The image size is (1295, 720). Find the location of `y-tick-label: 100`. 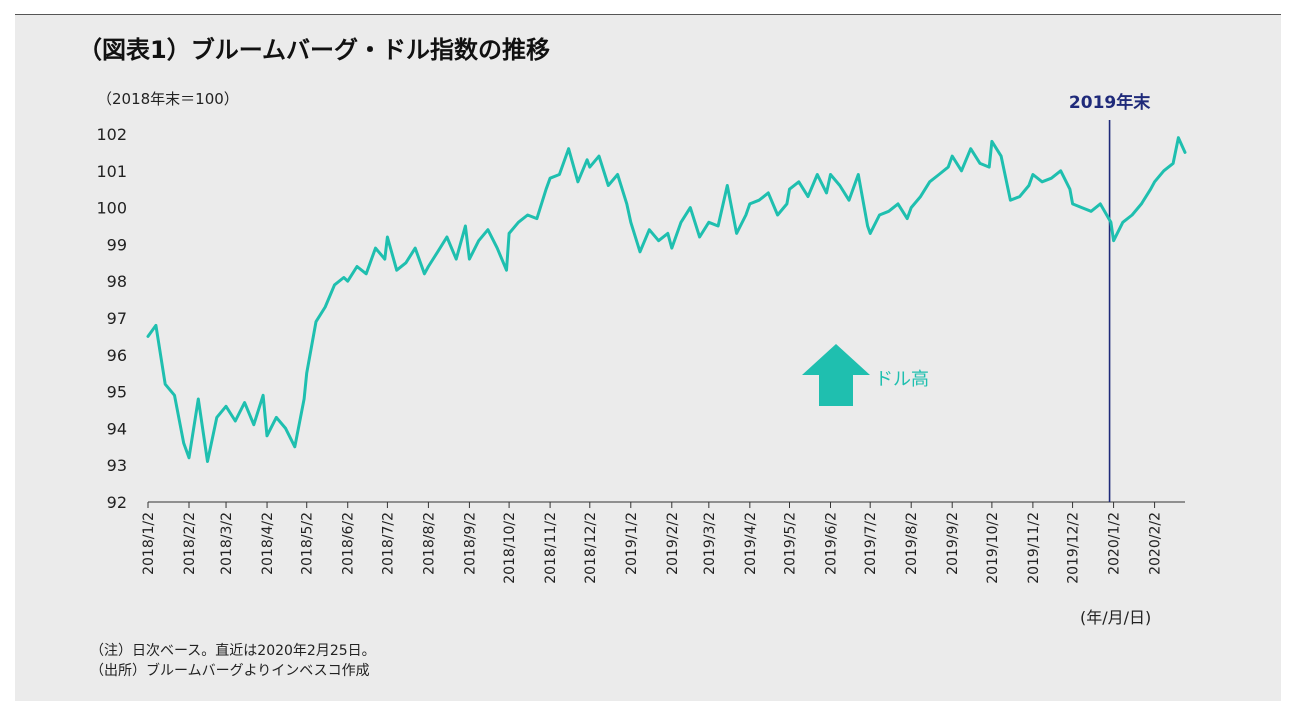

y-tick-label: 100 is located at coordinates (111, 208).